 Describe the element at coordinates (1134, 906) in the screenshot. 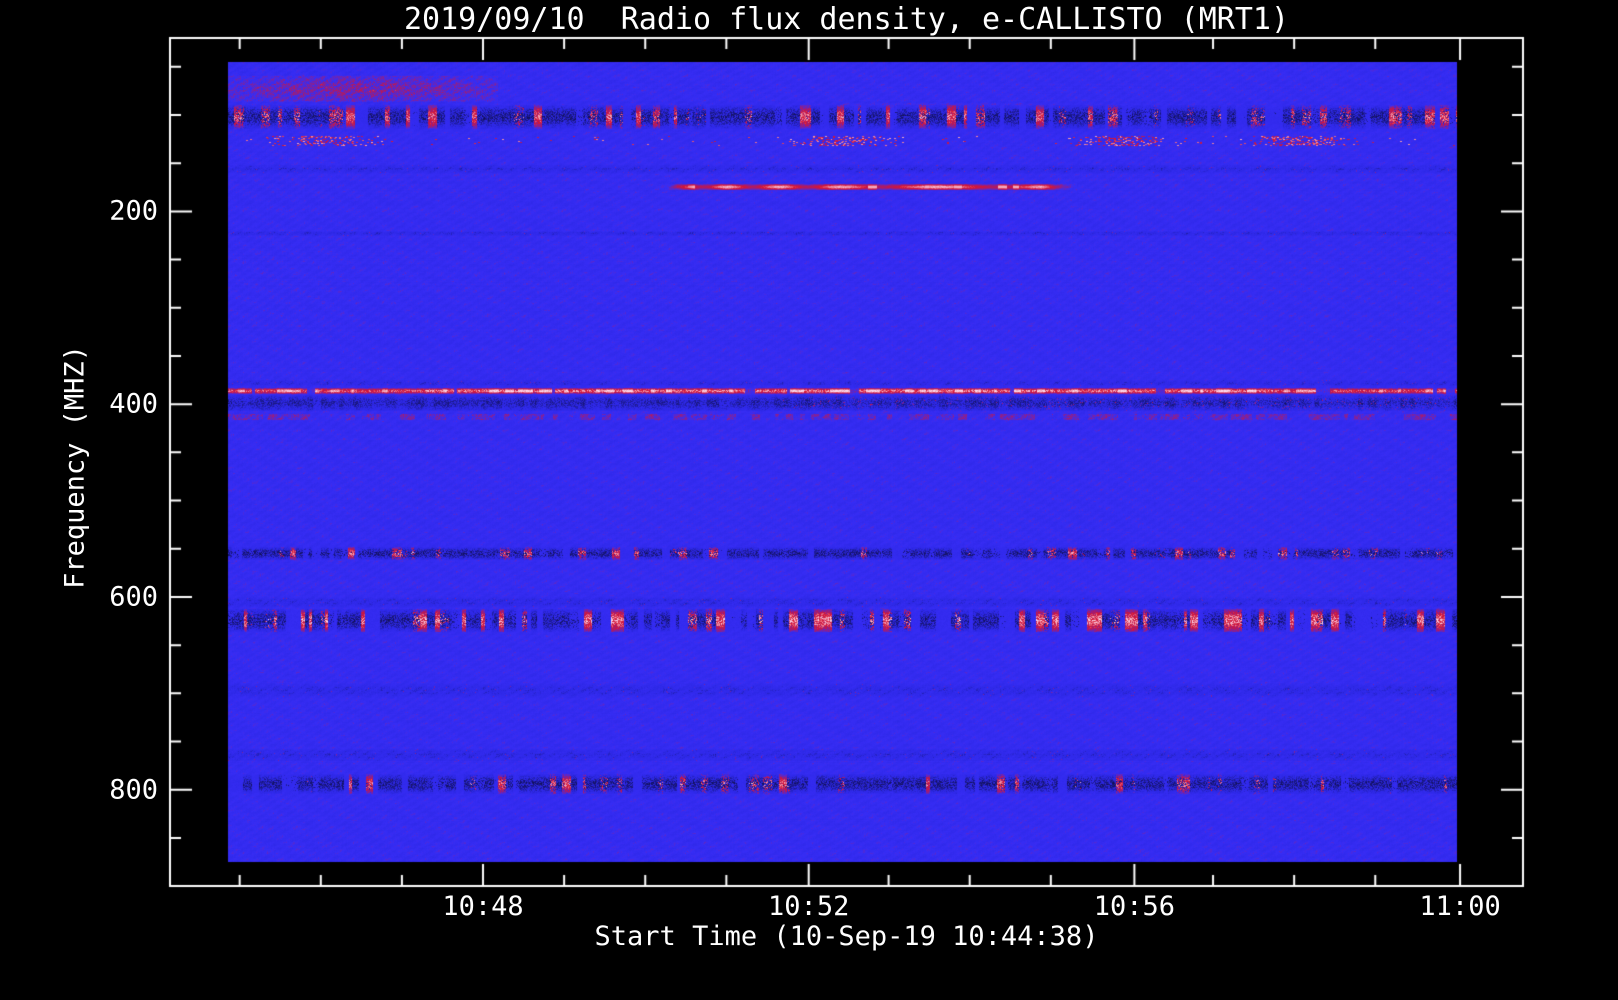

I see `x-tick-label: 10:56` at that location.